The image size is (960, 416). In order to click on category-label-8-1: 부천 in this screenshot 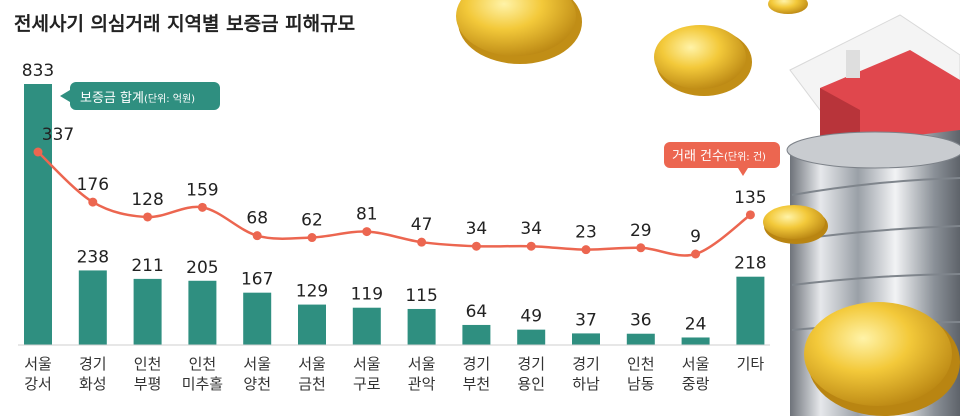, I will do `click(477, 384)`.